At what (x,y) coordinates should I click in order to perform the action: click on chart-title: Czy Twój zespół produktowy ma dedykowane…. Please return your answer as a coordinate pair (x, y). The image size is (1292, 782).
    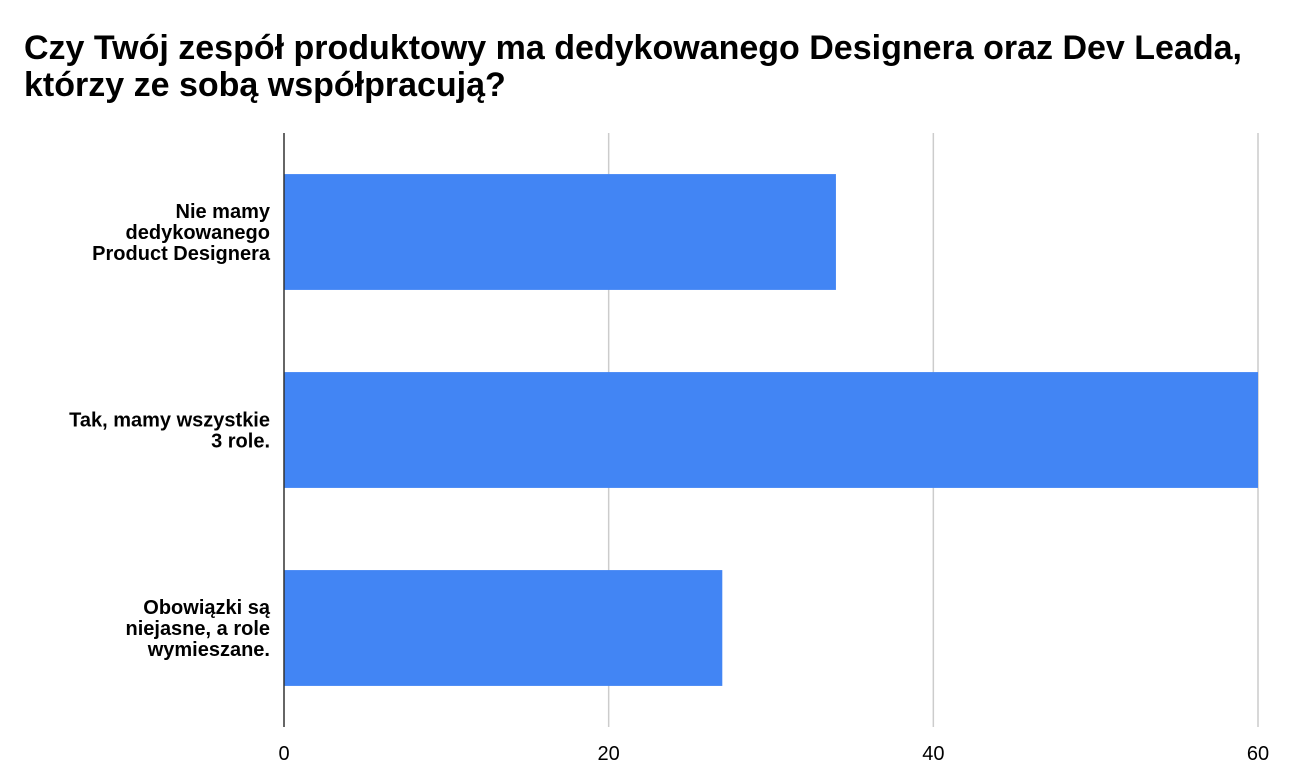
    Looking at the image, I should click on (633, 66).